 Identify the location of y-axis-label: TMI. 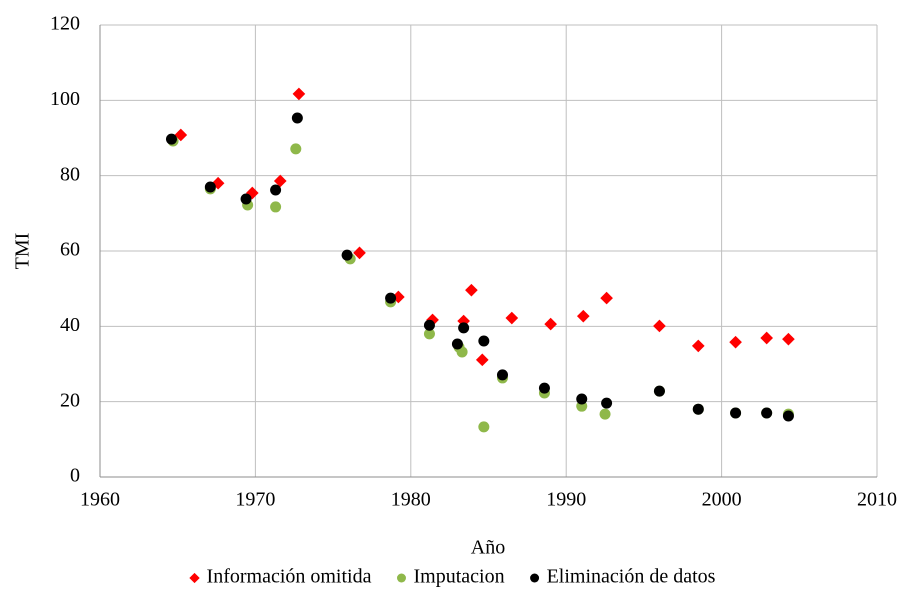
(23, 251).